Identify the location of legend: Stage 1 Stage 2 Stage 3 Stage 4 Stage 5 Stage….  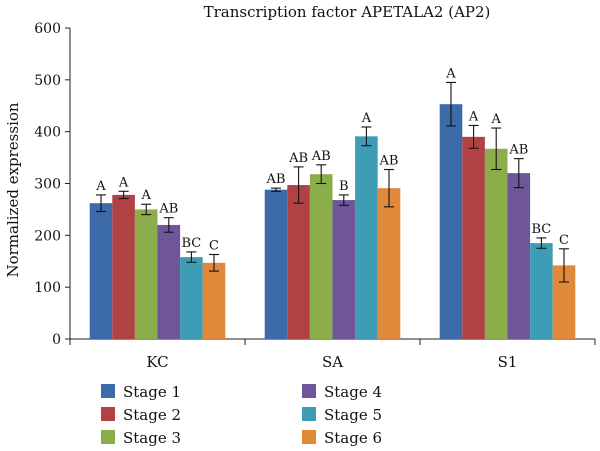
(241, 415).